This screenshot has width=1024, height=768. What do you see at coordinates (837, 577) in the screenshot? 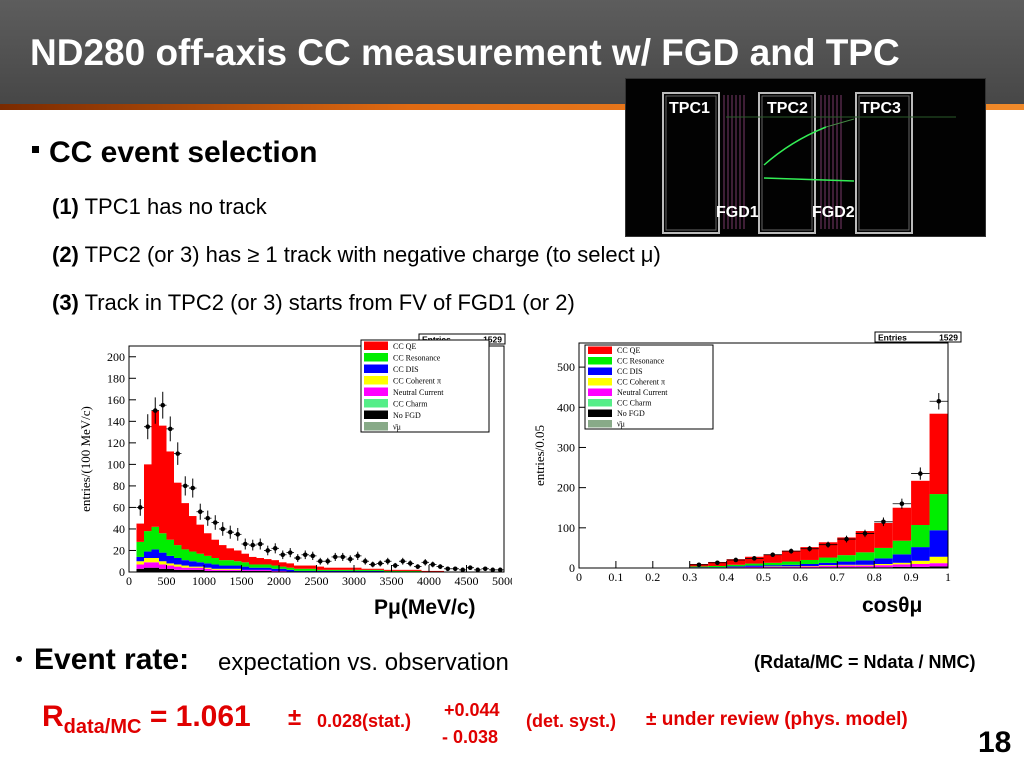
I see `x-tick-label: 0.7` at bounding box center [837, 577].